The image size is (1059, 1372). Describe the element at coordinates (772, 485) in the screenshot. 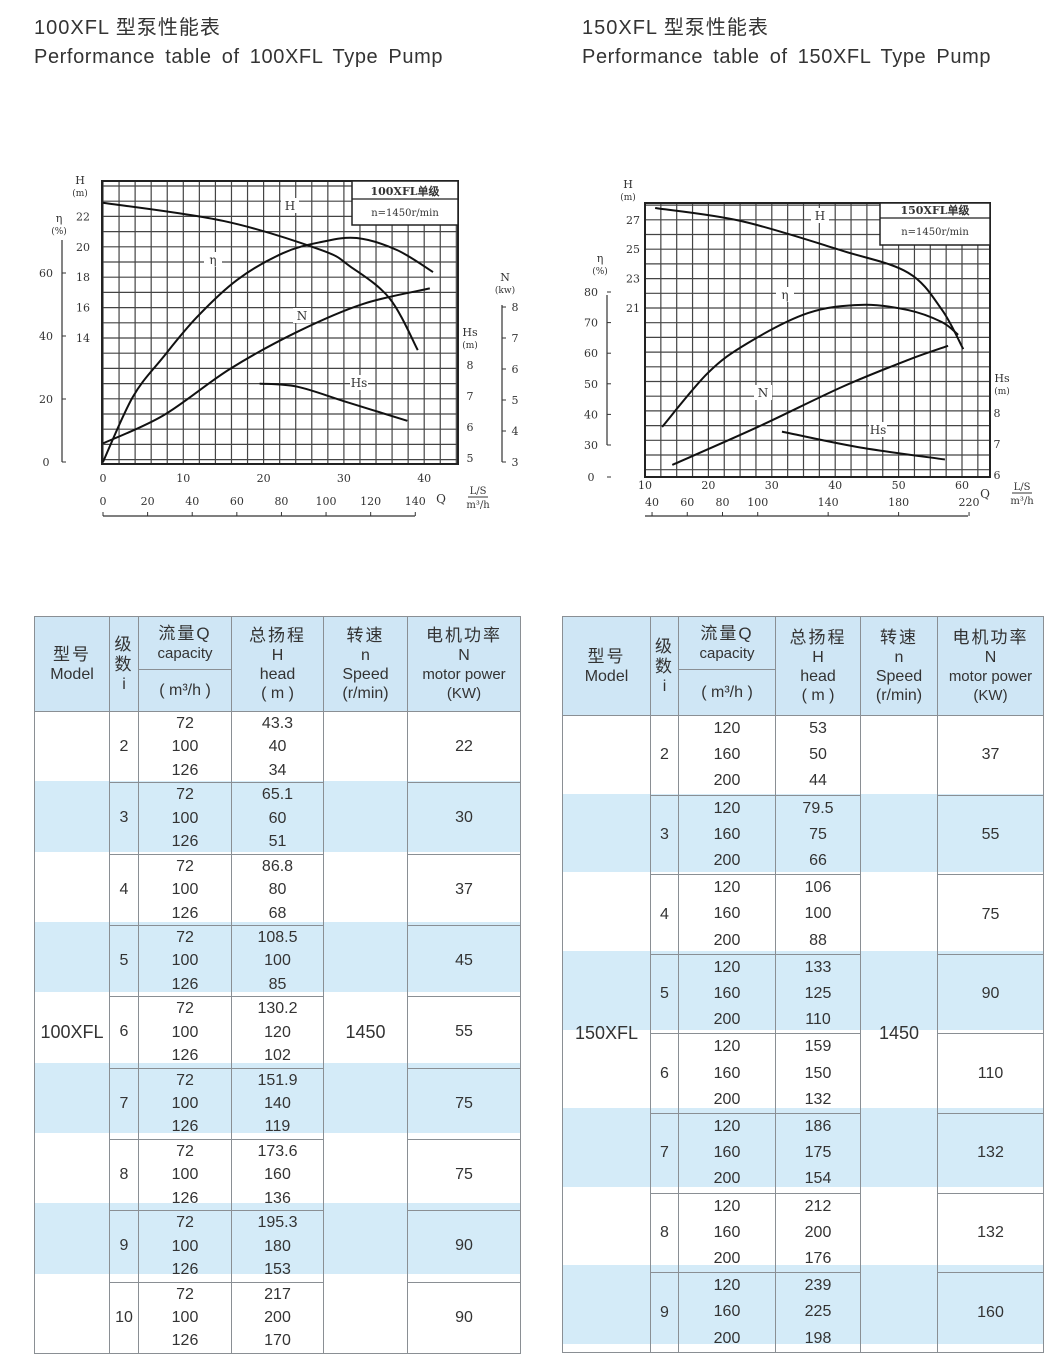

I see `x-tick-label-ls: 30` at that location.